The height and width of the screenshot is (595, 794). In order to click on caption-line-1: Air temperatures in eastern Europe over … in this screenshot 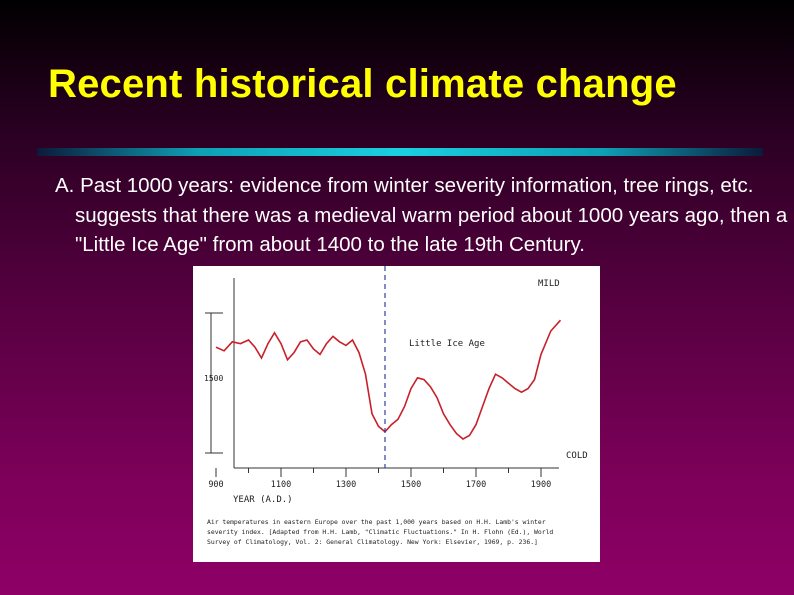, I will do `click(376, 522)`.